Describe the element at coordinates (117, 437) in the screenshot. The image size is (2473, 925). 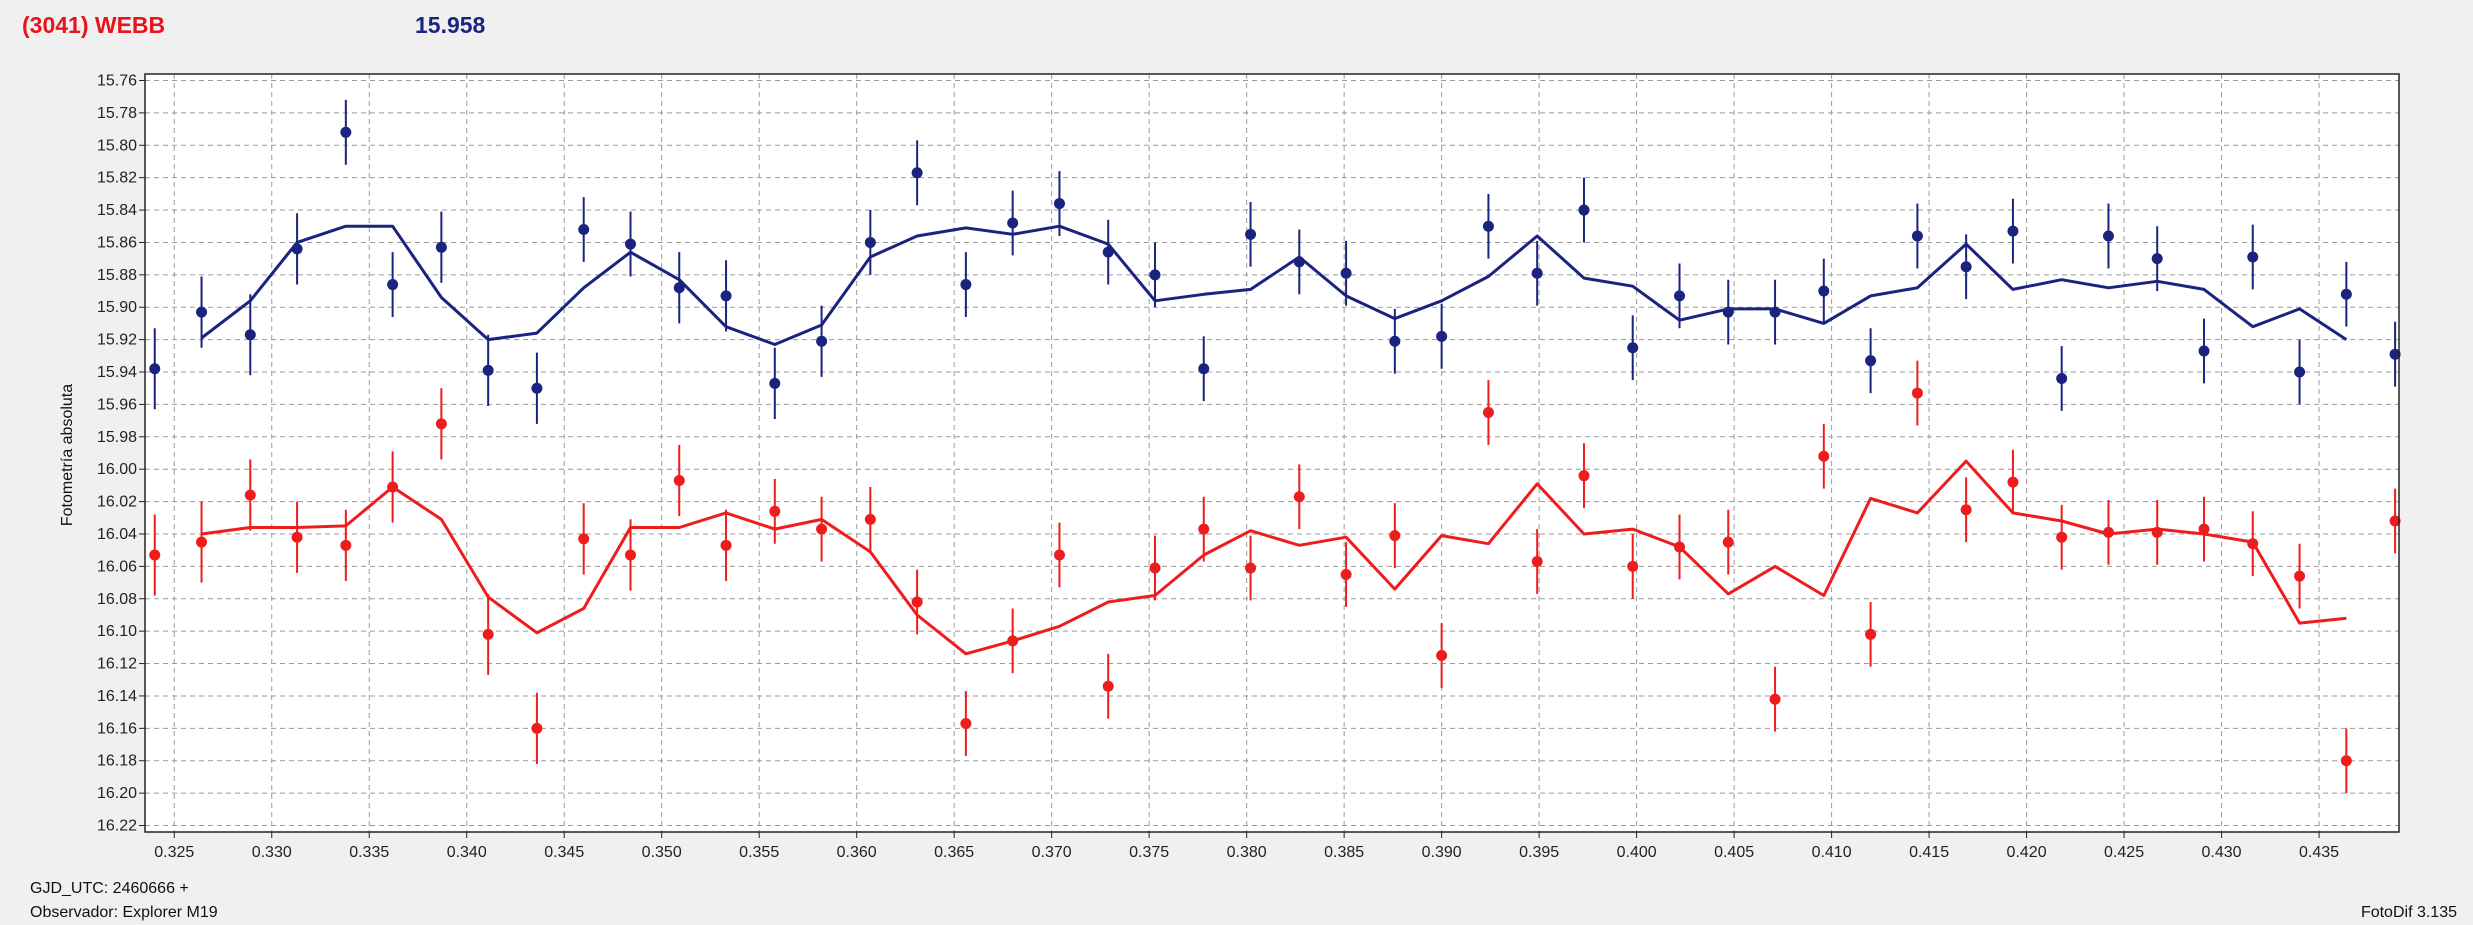
I see `y-tick-label: 15.98` at that location.